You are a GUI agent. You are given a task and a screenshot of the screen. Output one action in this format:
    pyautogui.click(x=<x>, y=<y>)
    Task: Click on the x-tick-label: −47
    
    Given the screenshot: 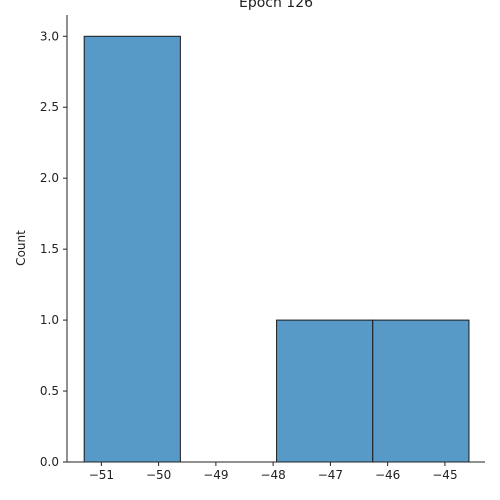 What is the action you would take?
    pyautogui.click(x=330, y=475)
    